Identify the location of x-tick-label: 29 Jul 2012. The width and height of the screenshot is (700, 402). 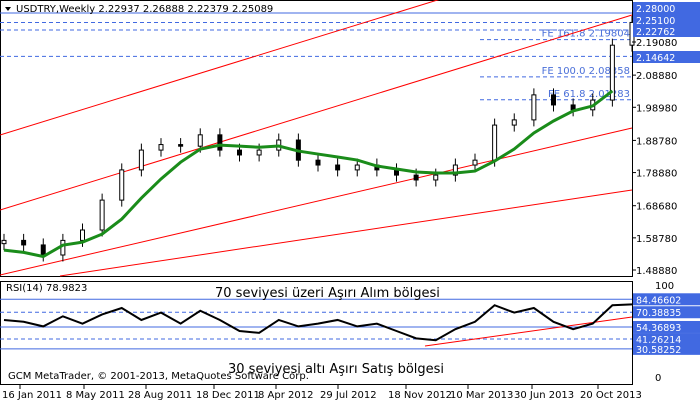
(348, 395).